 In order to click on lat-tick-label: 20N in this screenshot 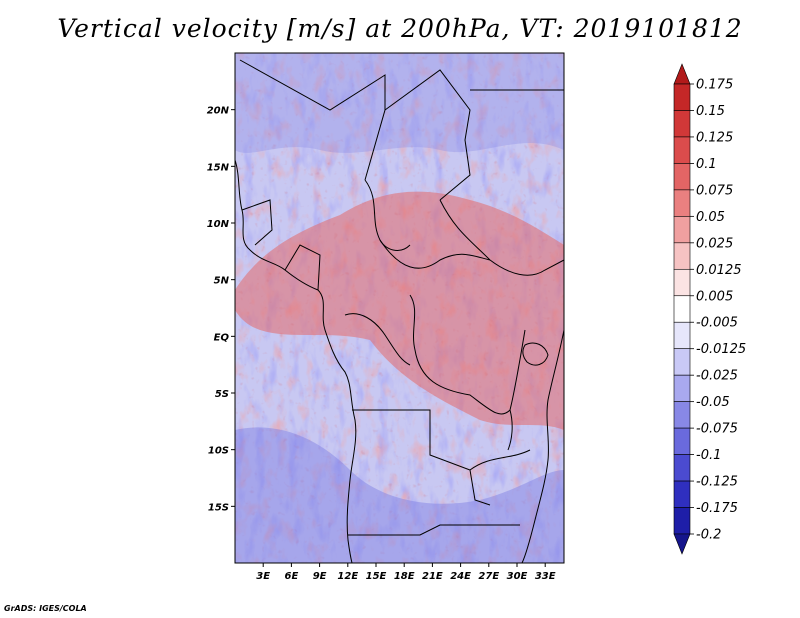, I will do `click(218, 111)`.